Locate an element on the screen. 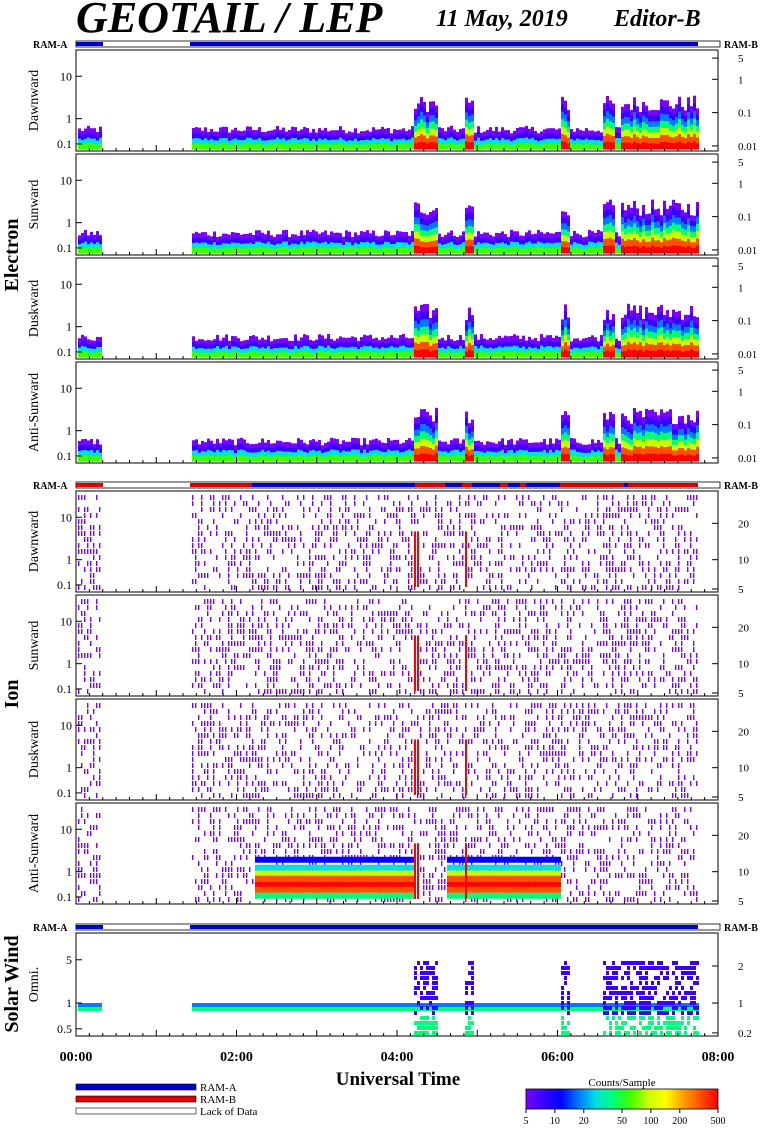 The width and height of the screenshot is (762, 1128). right-tick-label: 0.2 is located at coordinates (745, 1034).